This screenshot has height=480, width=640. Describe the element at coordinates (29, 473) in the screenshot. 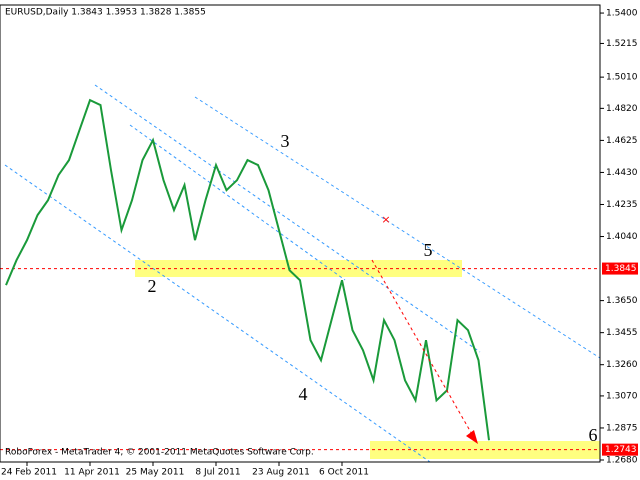

I see `x-tick-label: 24 Feb 2011` at that location.